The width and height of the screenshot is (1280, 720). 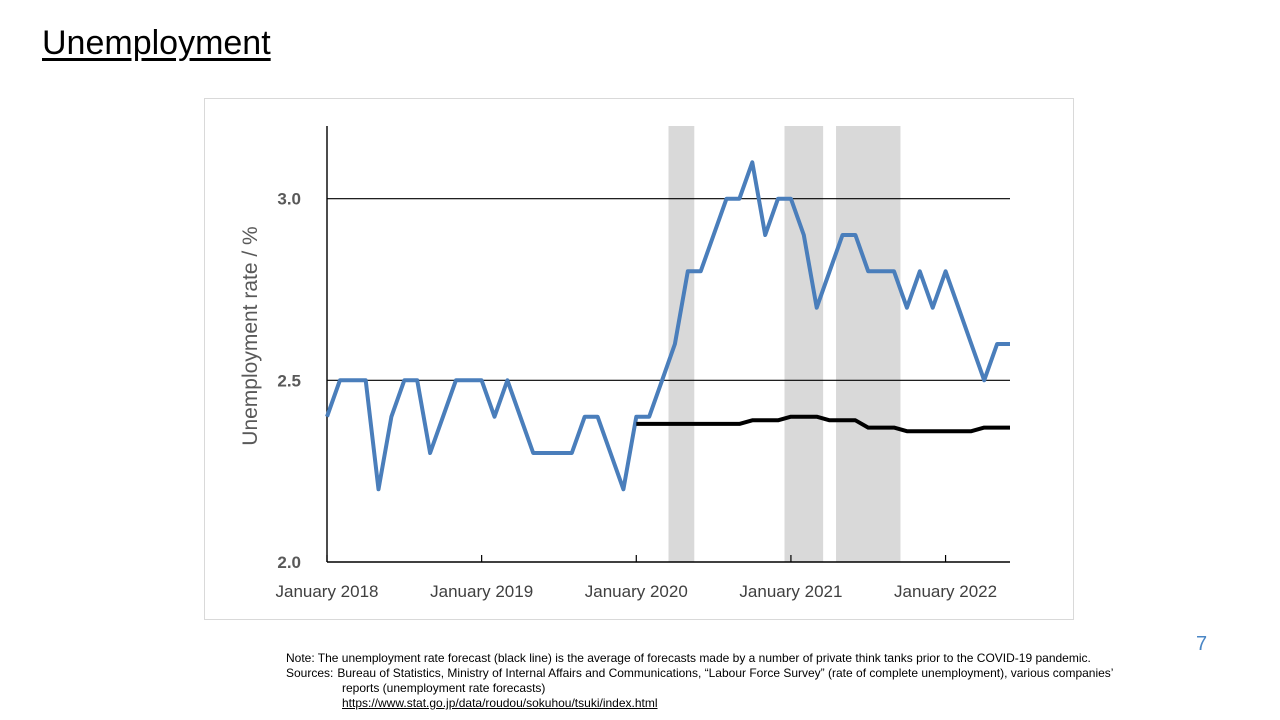 I want to click on gridlines, so click(x=668, y=289).